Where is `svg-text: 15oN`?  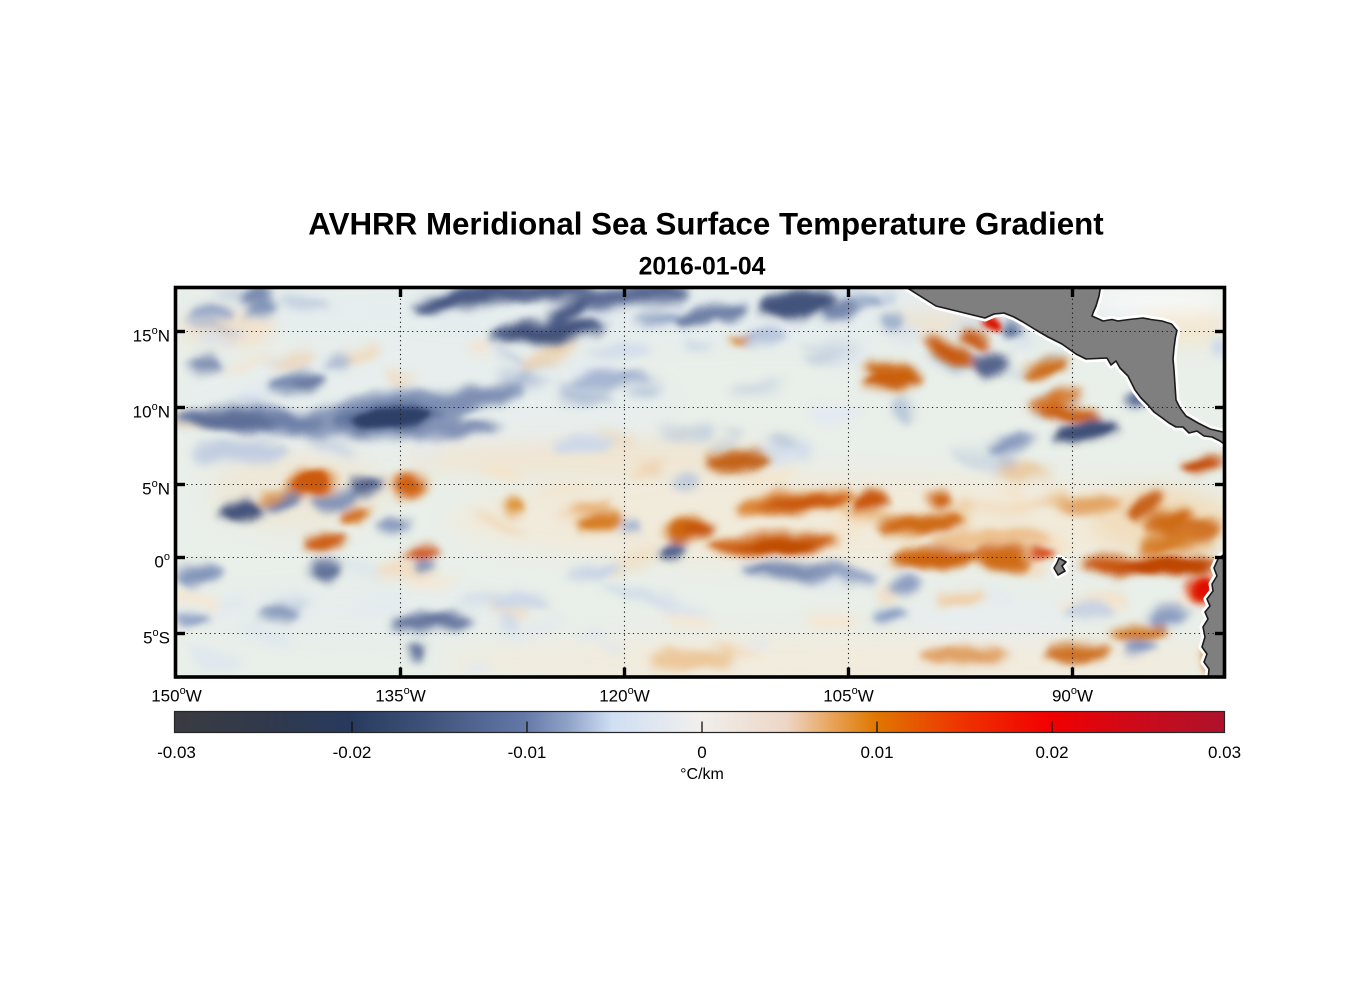
svg-text: 15oN is located at coordinates (151, 335).